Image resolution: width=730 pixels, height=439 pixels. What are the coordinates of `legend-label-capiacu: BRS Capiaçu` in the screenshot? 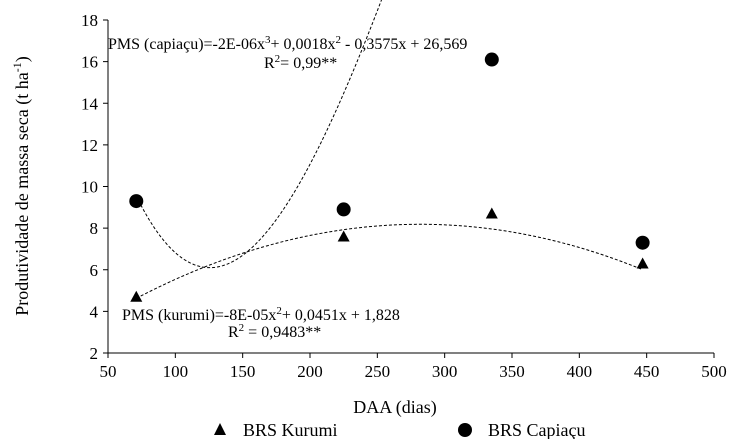 It's located at (537, 429).